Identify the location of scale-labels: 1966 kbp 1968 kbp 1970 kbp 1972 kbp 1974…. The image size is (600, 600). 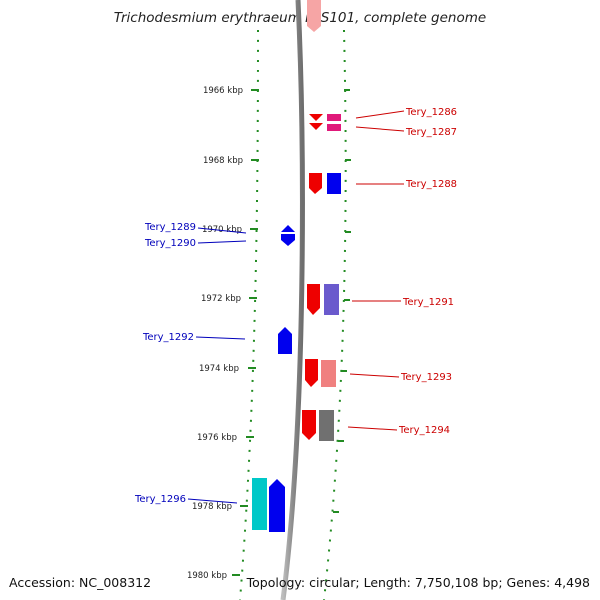
(215, 333).